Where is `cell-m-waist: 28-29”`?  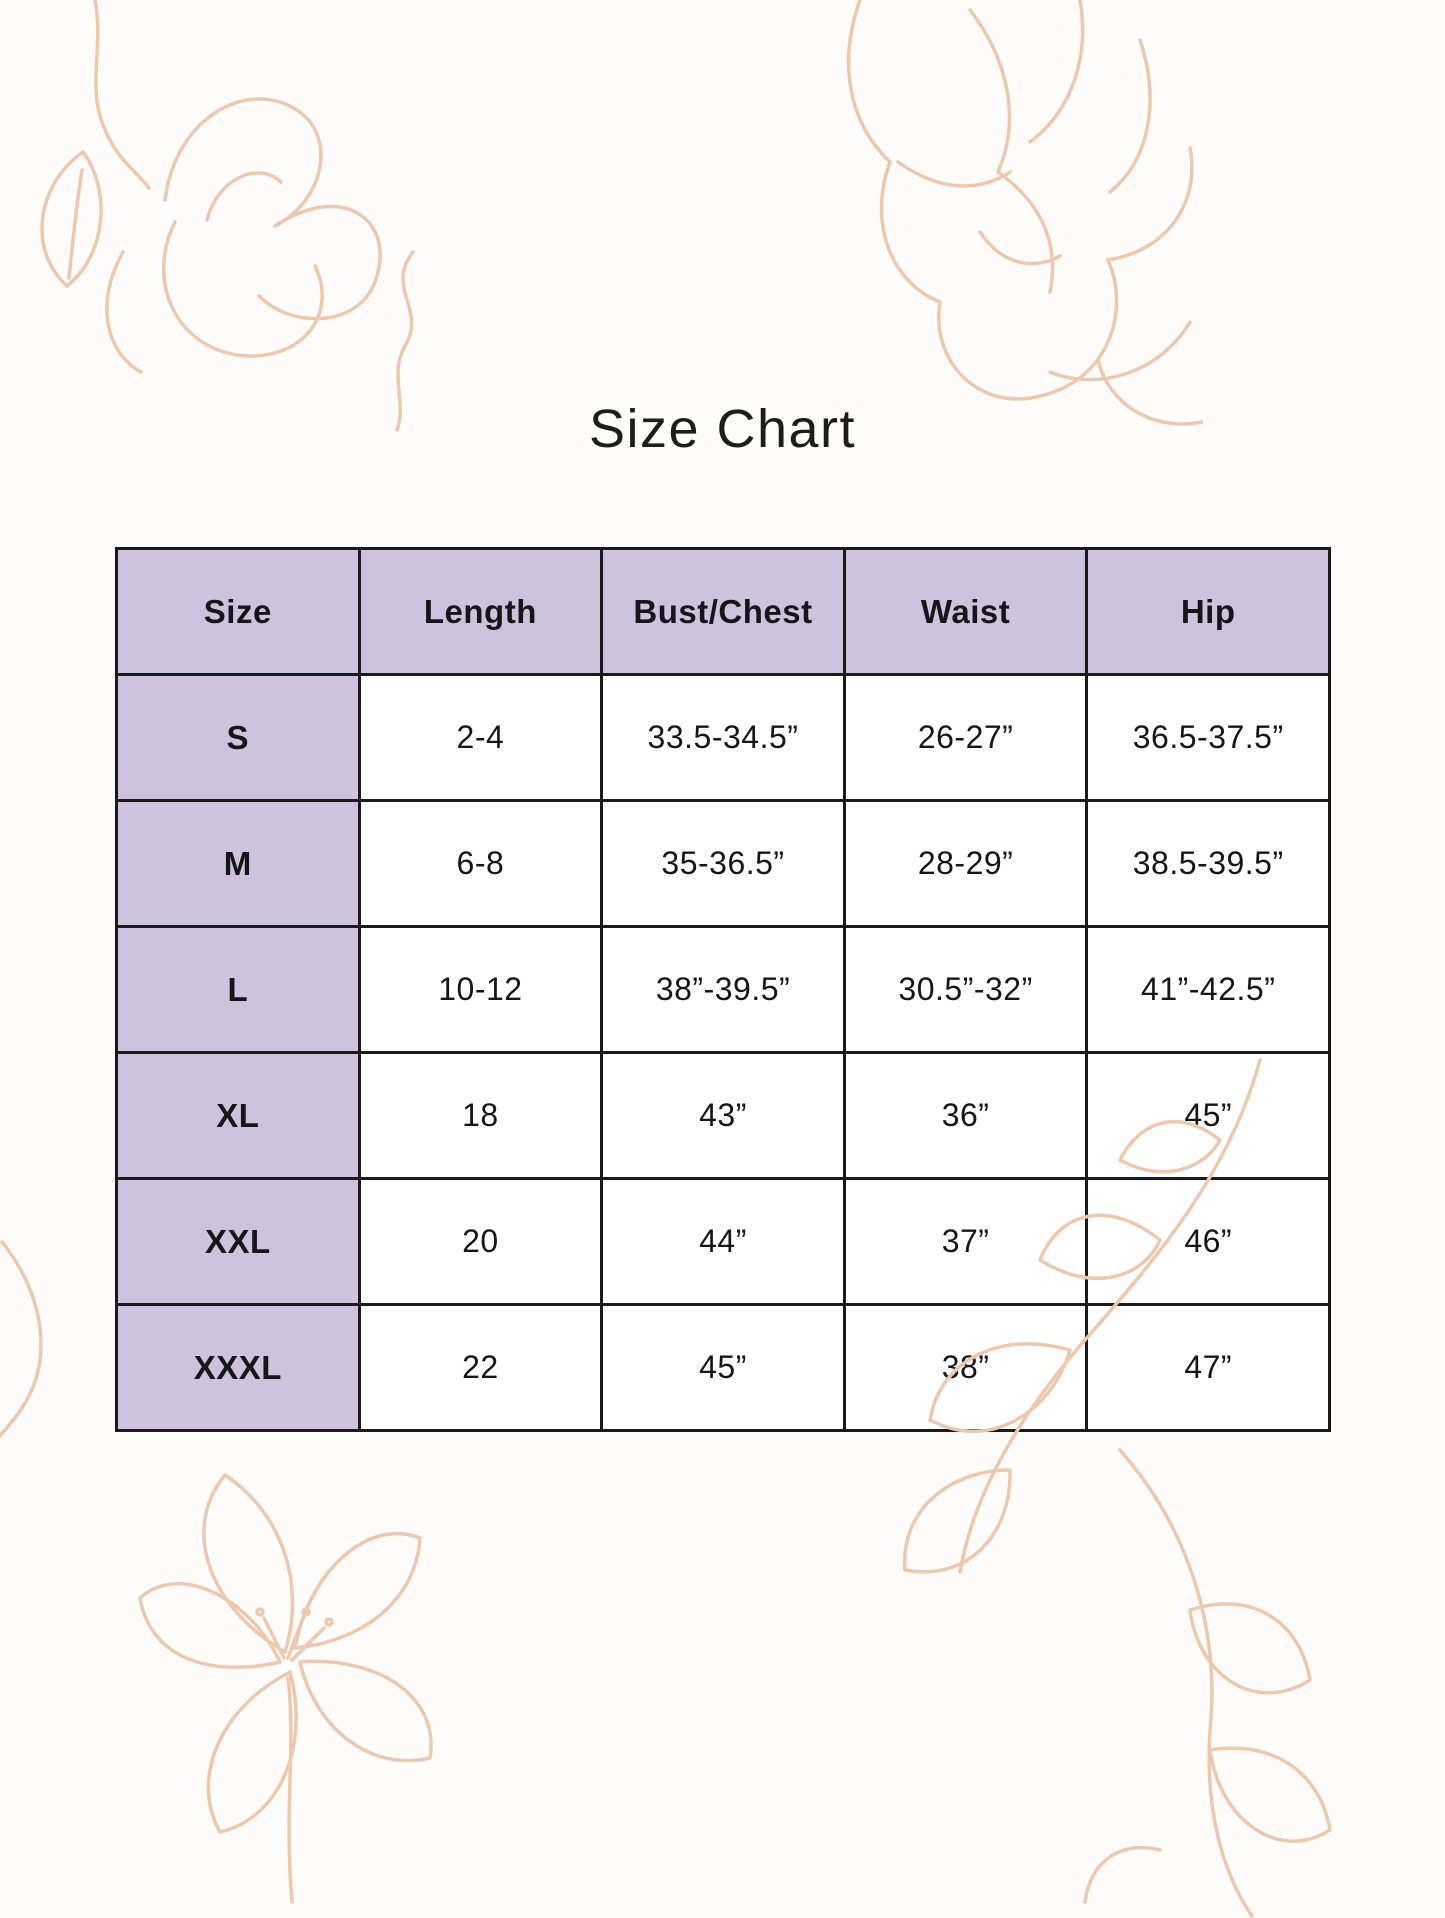
cell-m-waist: 28-29” is located at coordinates (965, 863).